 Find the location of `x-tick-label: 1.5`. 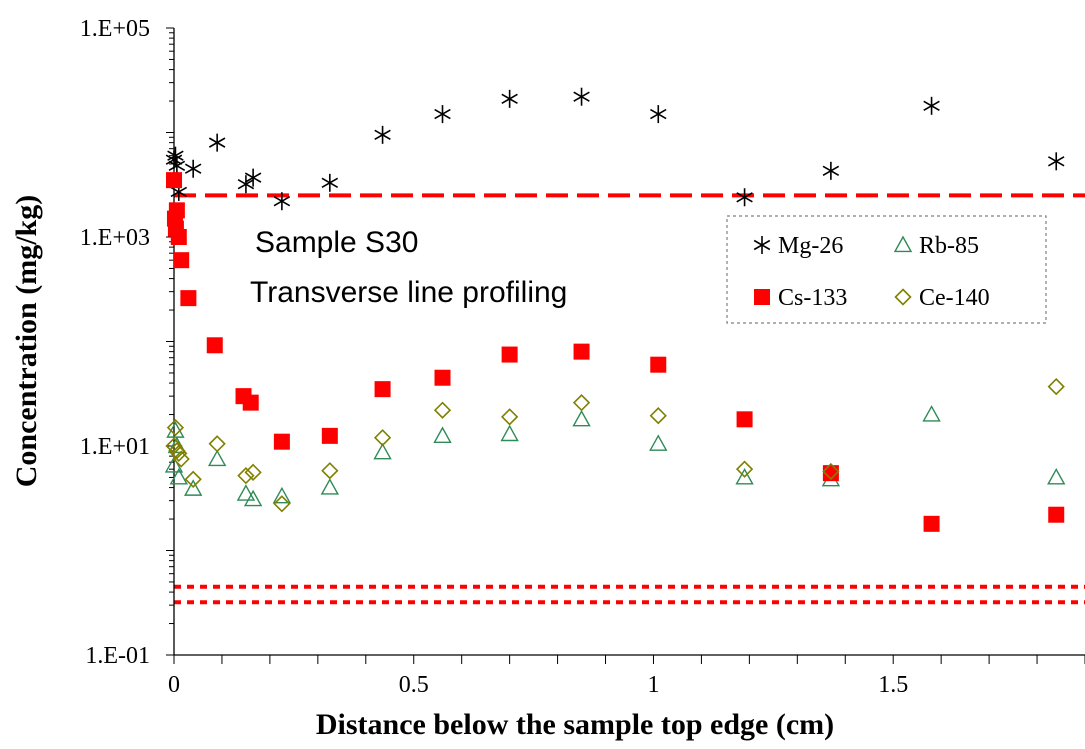

x-tick-label: 1.5 is located at coordinates (893, 685).